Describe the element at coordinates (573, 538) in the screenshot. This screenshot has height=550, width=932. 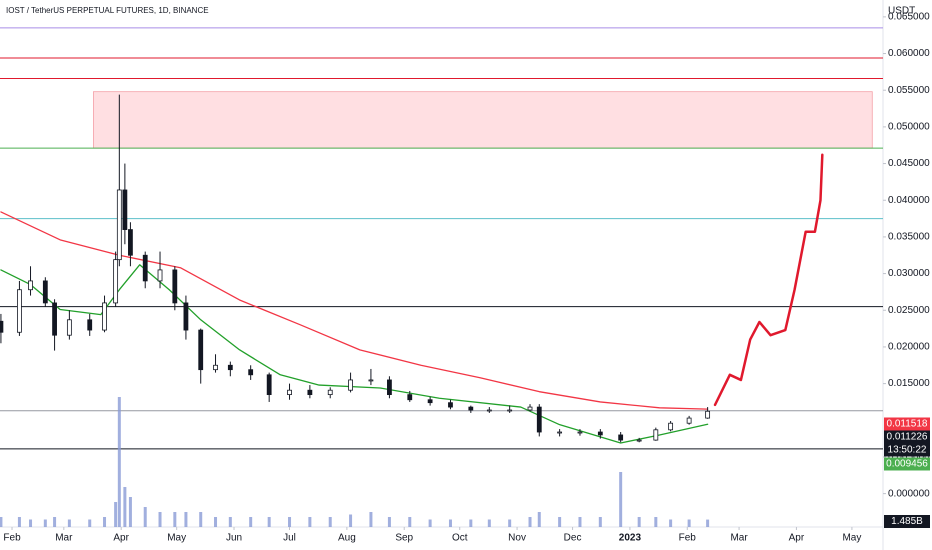
I see `x-tick-label: Dec` at that location.